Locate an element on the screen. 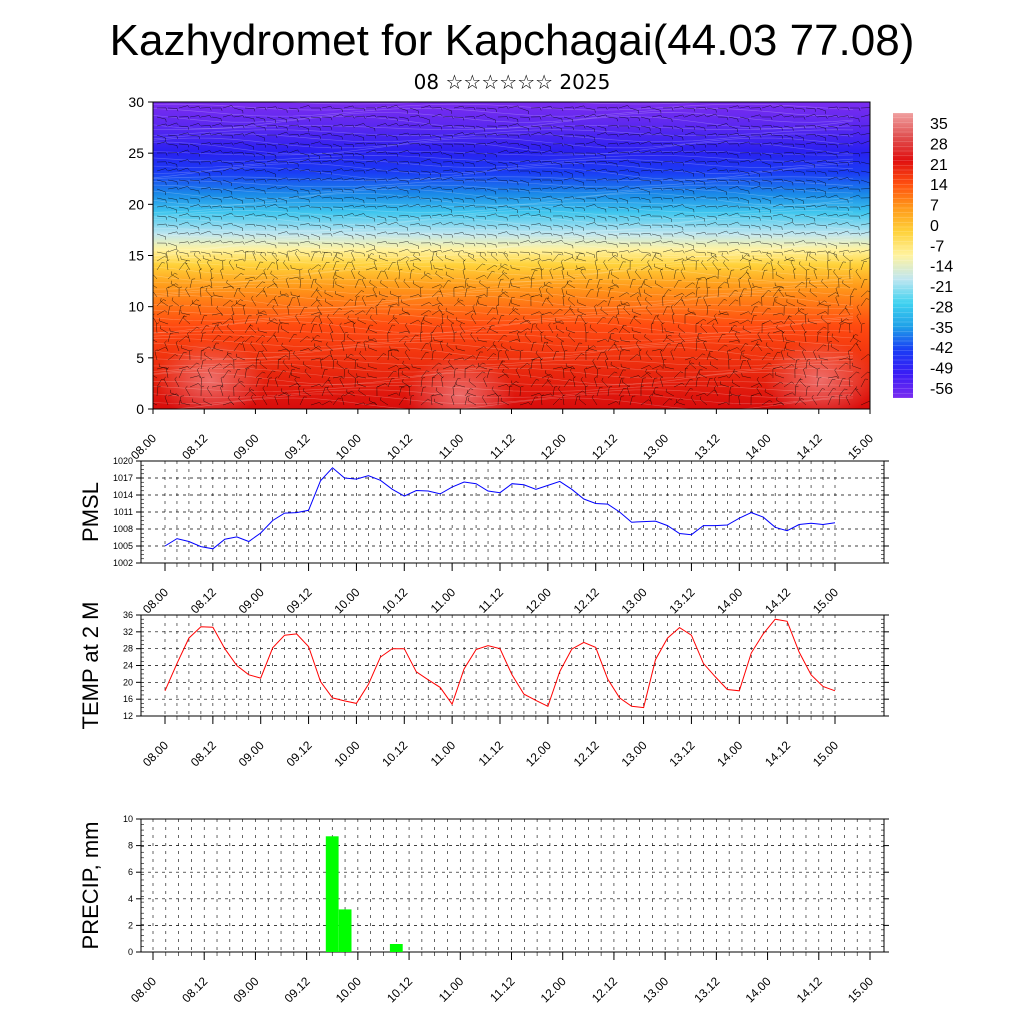 Image resolution: width=1024 pixels, height=1024 pixels. x-tick-label: 11.00 is located at coordinates (451, 446).